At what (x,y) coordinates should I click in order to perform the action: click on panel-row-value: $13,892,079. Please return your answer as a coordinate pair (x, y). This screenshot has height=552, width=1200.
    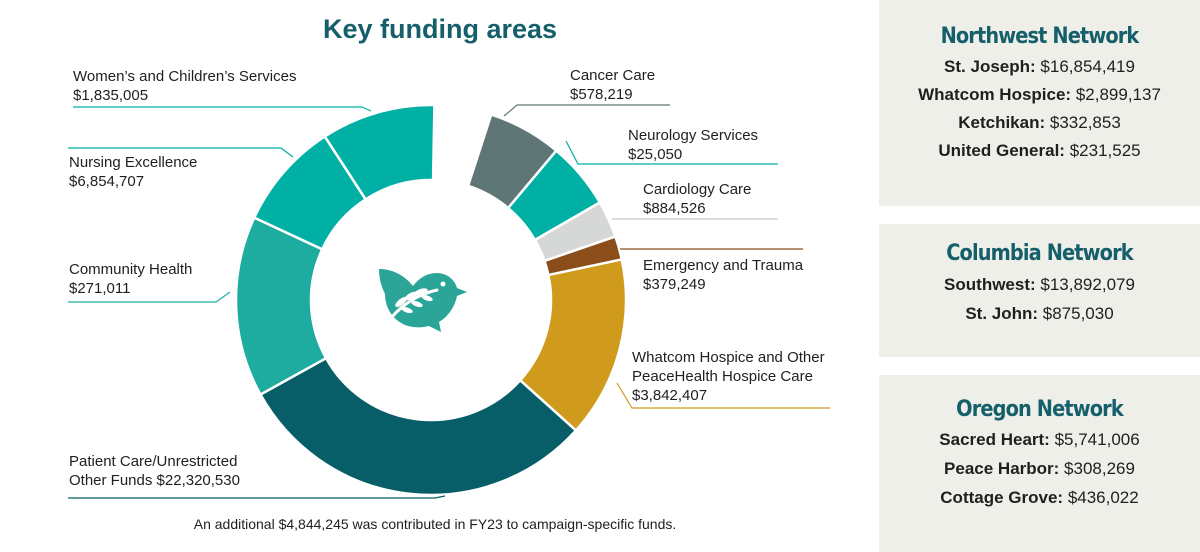
    Looking at the image, I should click on (1087, 284).